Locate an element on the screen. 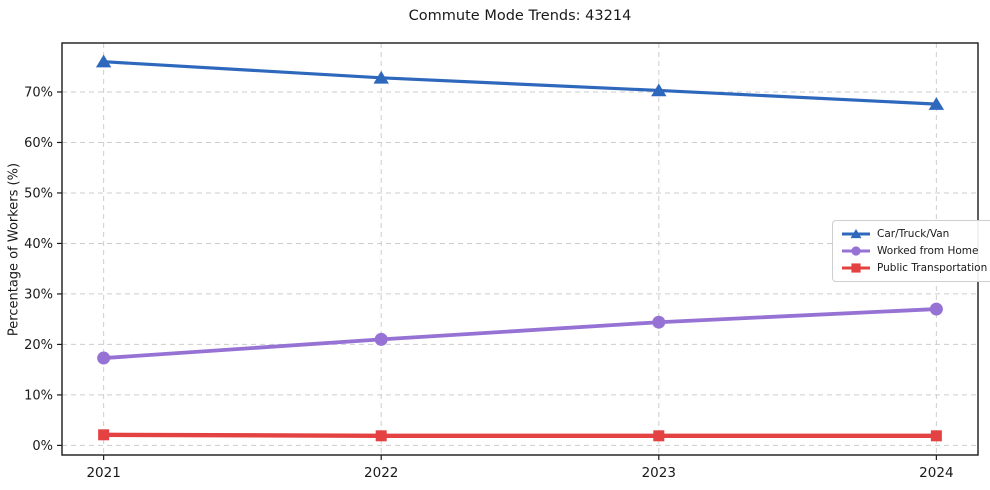  y-tick-label: 40% is located at coordinates (38, 244).